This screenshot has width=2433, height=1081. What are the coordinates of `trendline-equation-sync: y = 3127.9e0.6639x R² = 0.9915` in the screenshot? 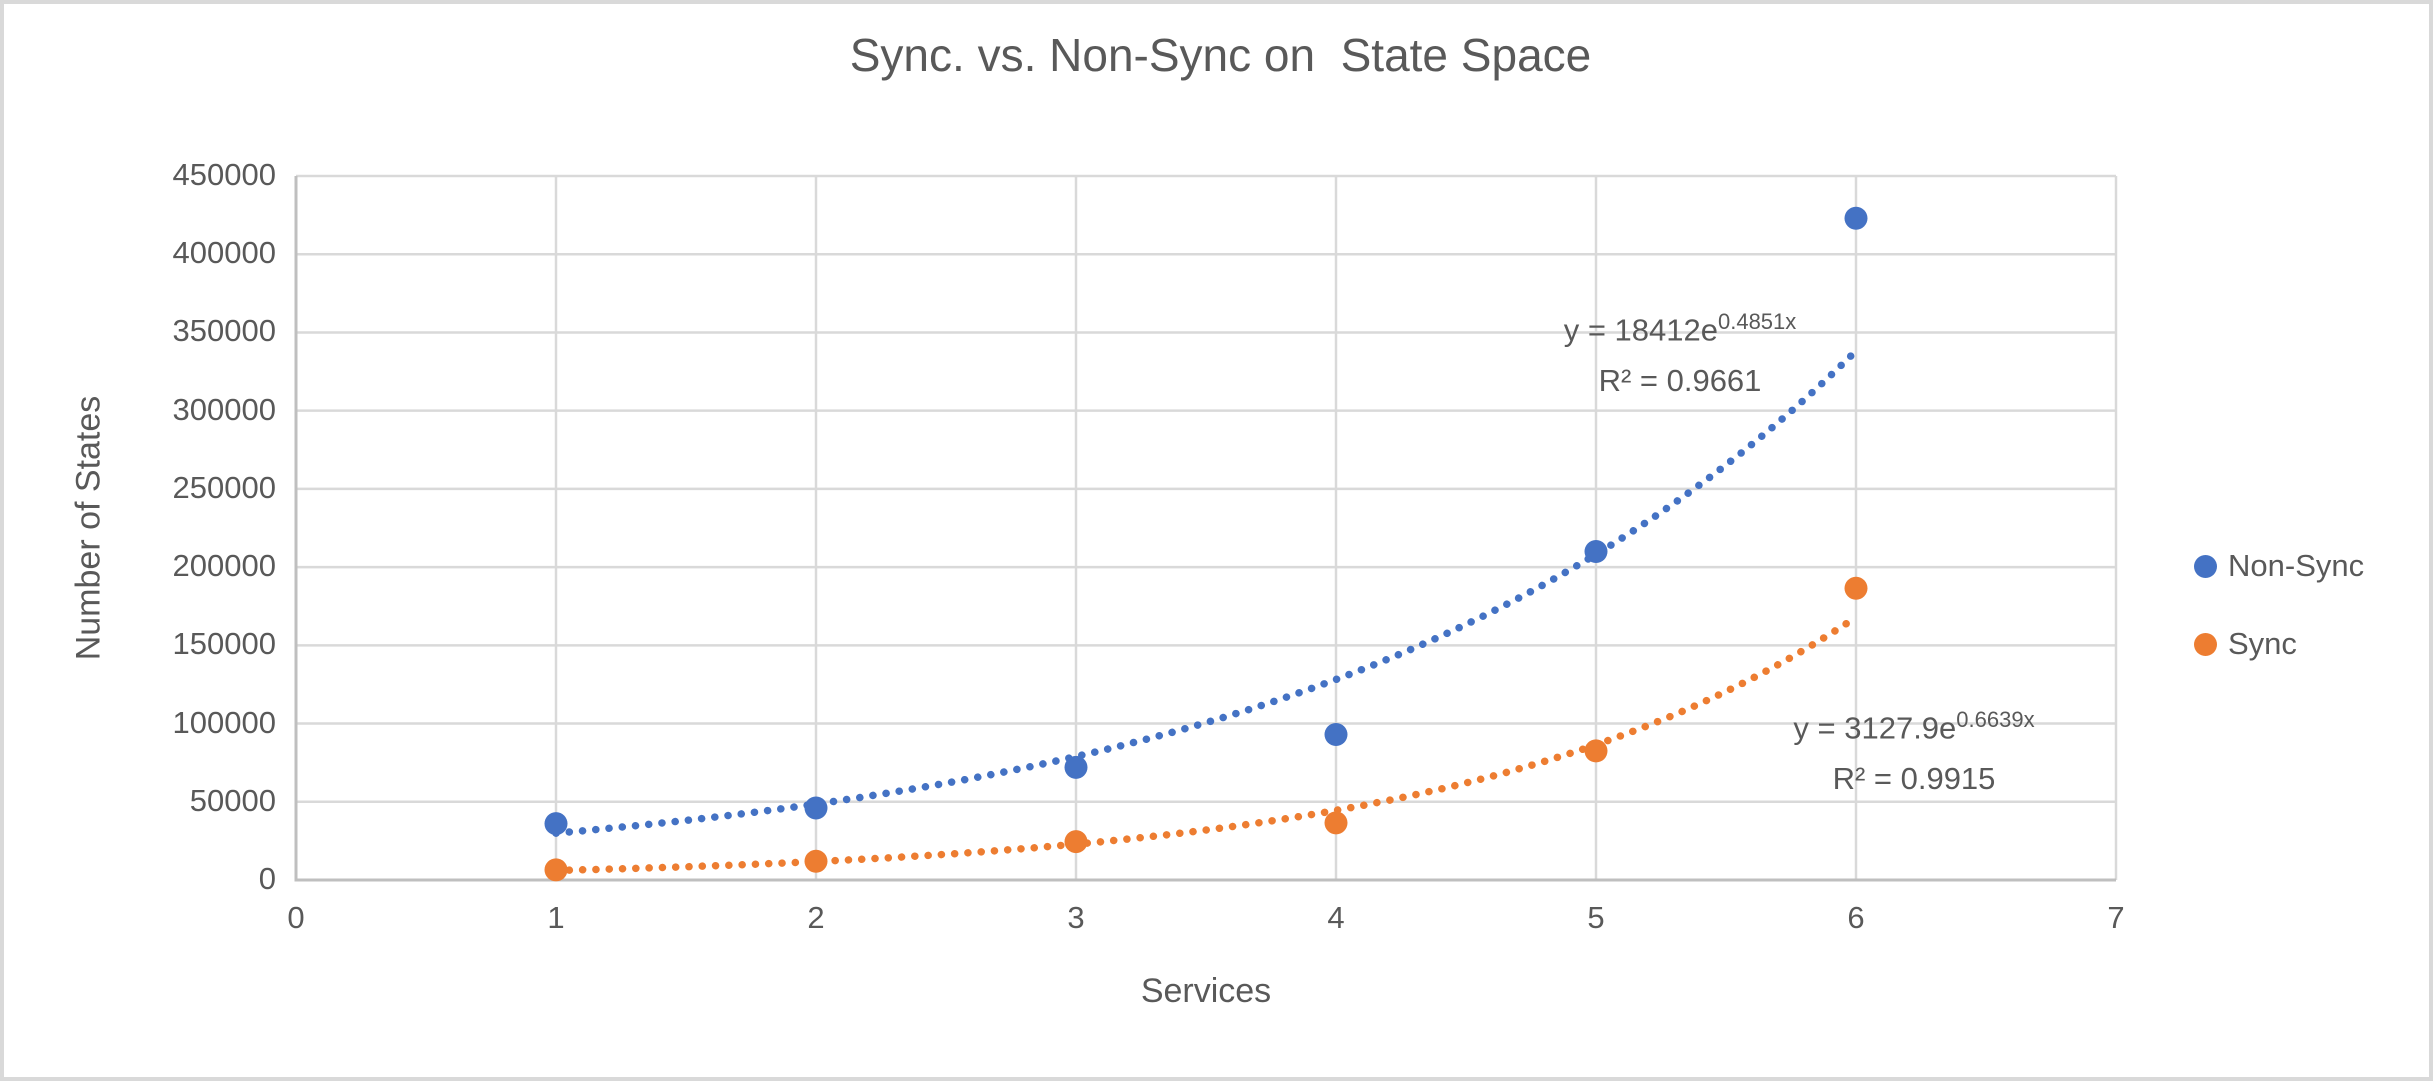 It's located at (1914, 749).